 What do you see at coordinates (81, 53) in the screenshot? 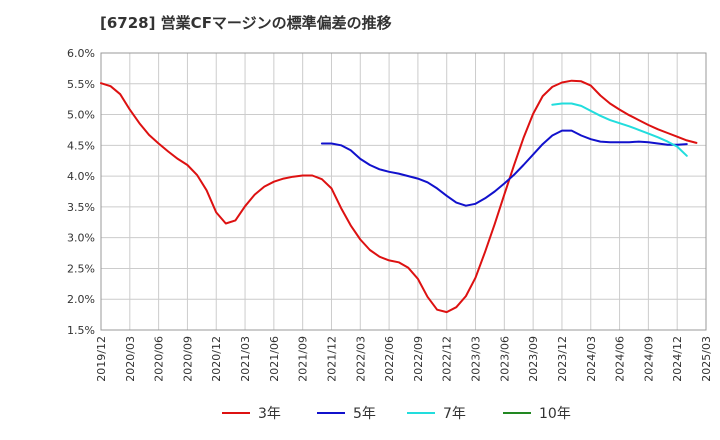
I see `y-tick-label: 6.0%` at bounding box center [81, 53].